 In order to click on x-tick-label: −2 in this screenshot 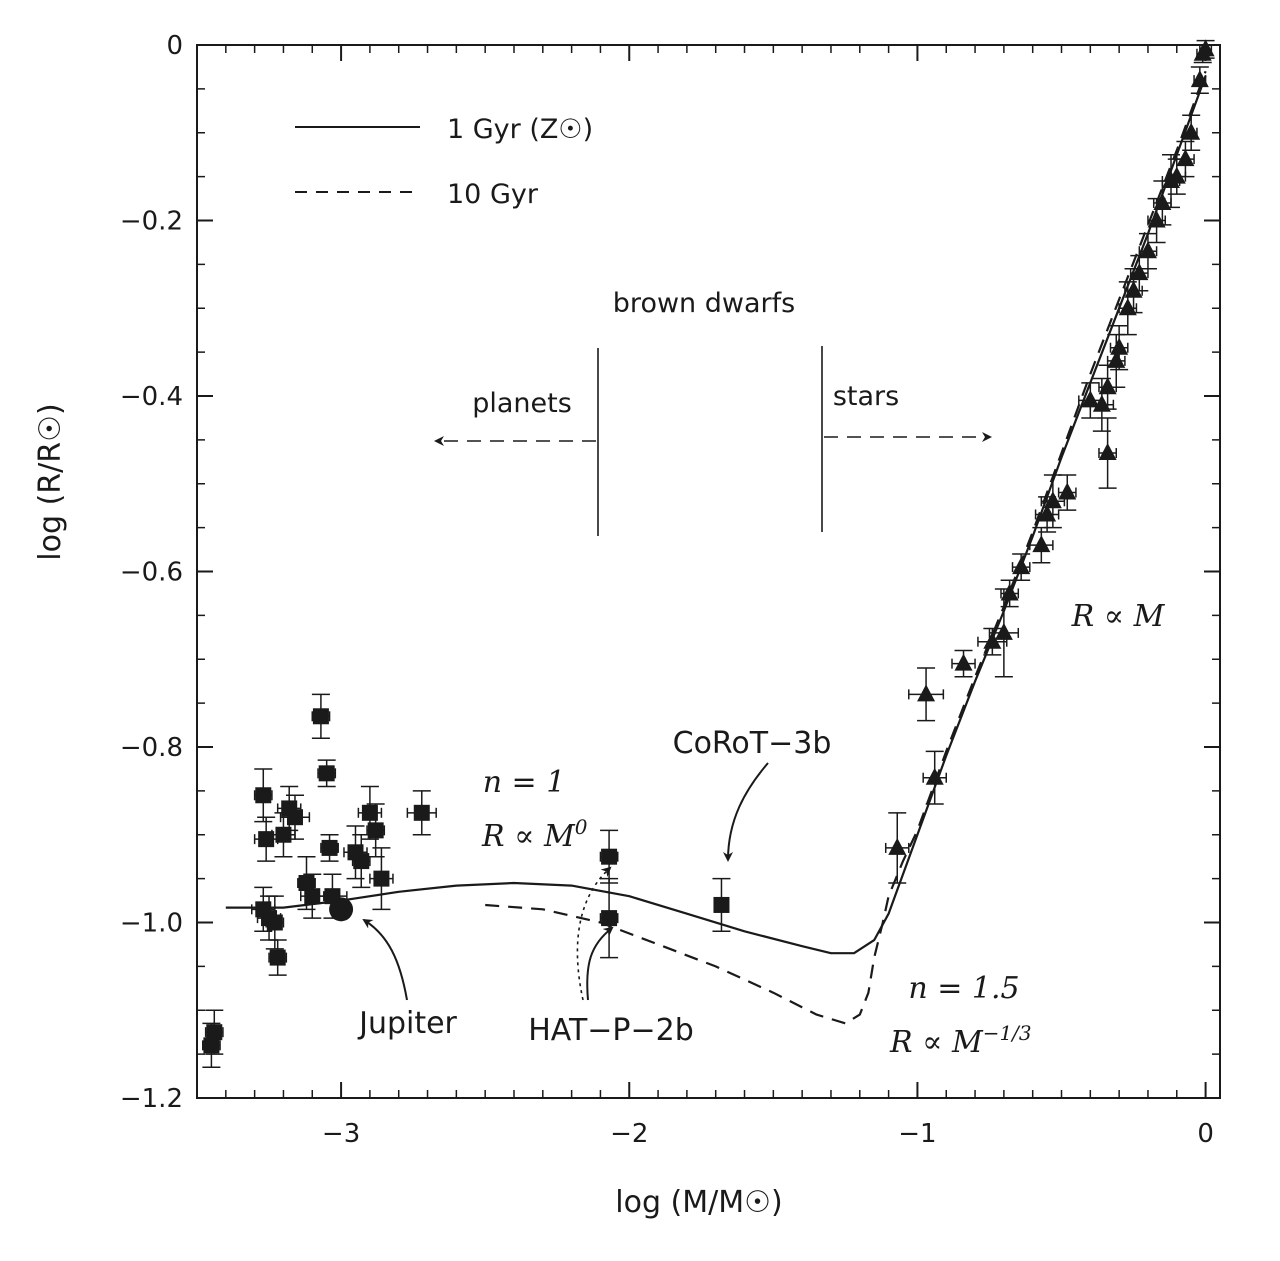, I will do `click(629, 1134)`.